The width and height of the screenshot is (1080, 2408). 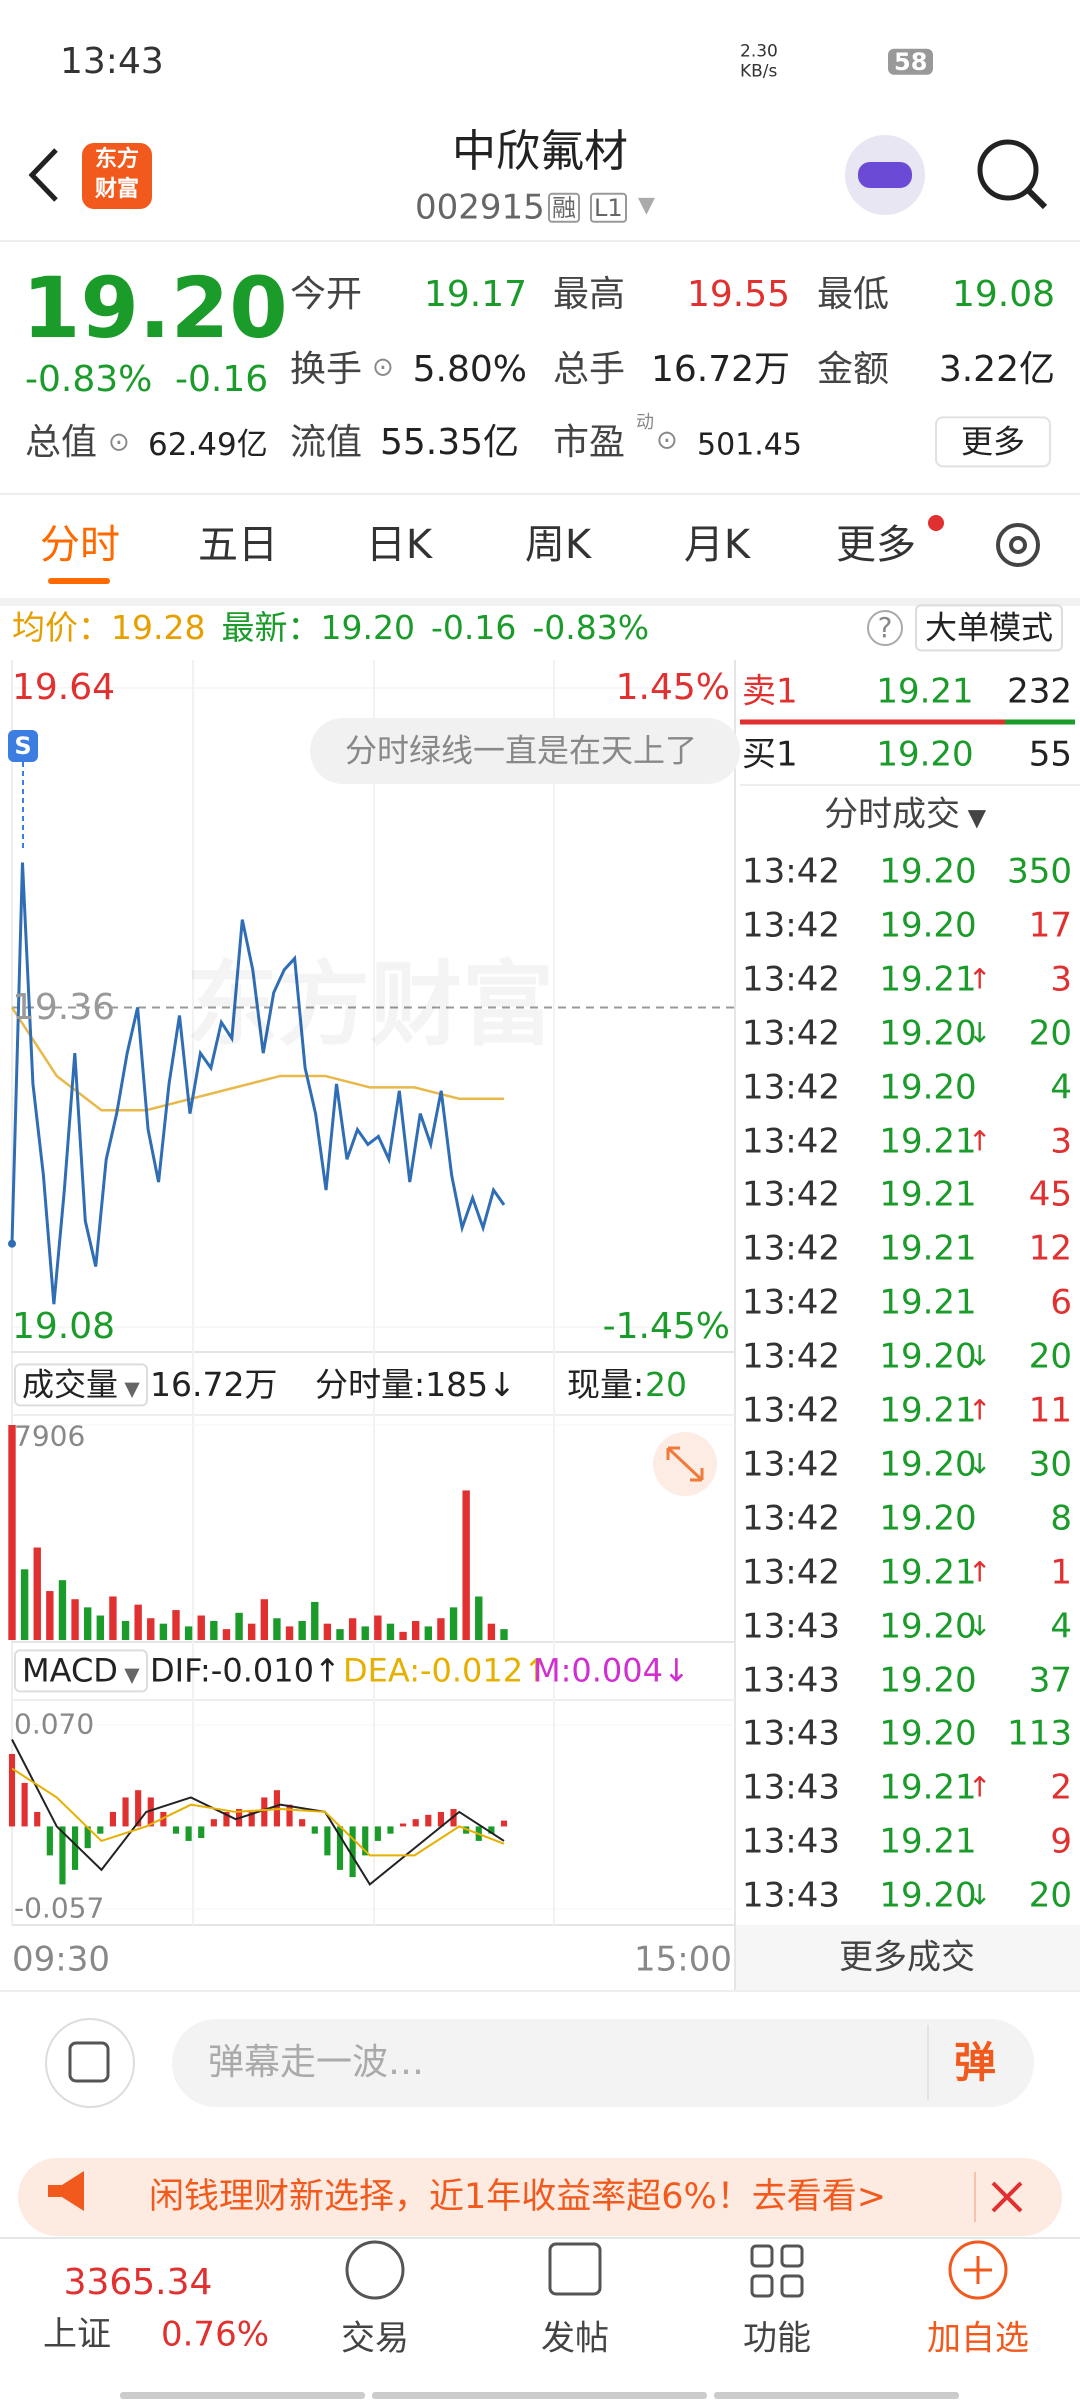 I want to click on trade-volume: 3, so click(x=1061, y=979).